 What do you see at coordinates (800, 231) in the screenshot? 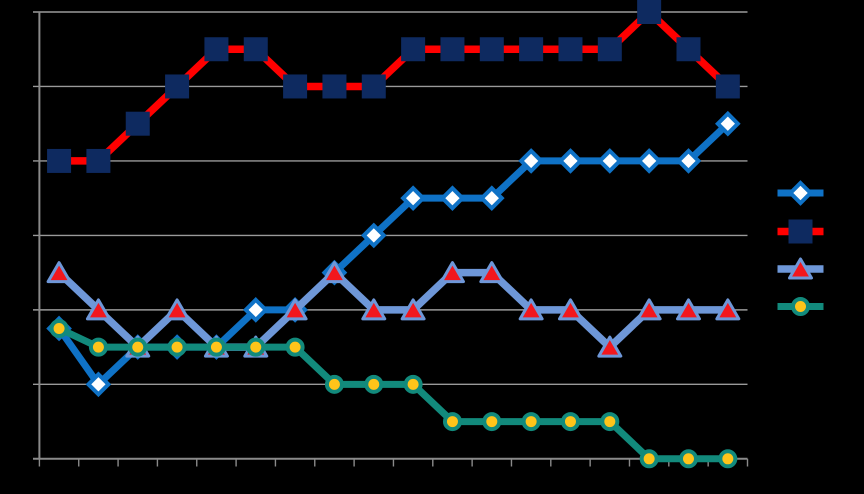
I see `square-series-marker-legend` at bounding box center [800, 231].